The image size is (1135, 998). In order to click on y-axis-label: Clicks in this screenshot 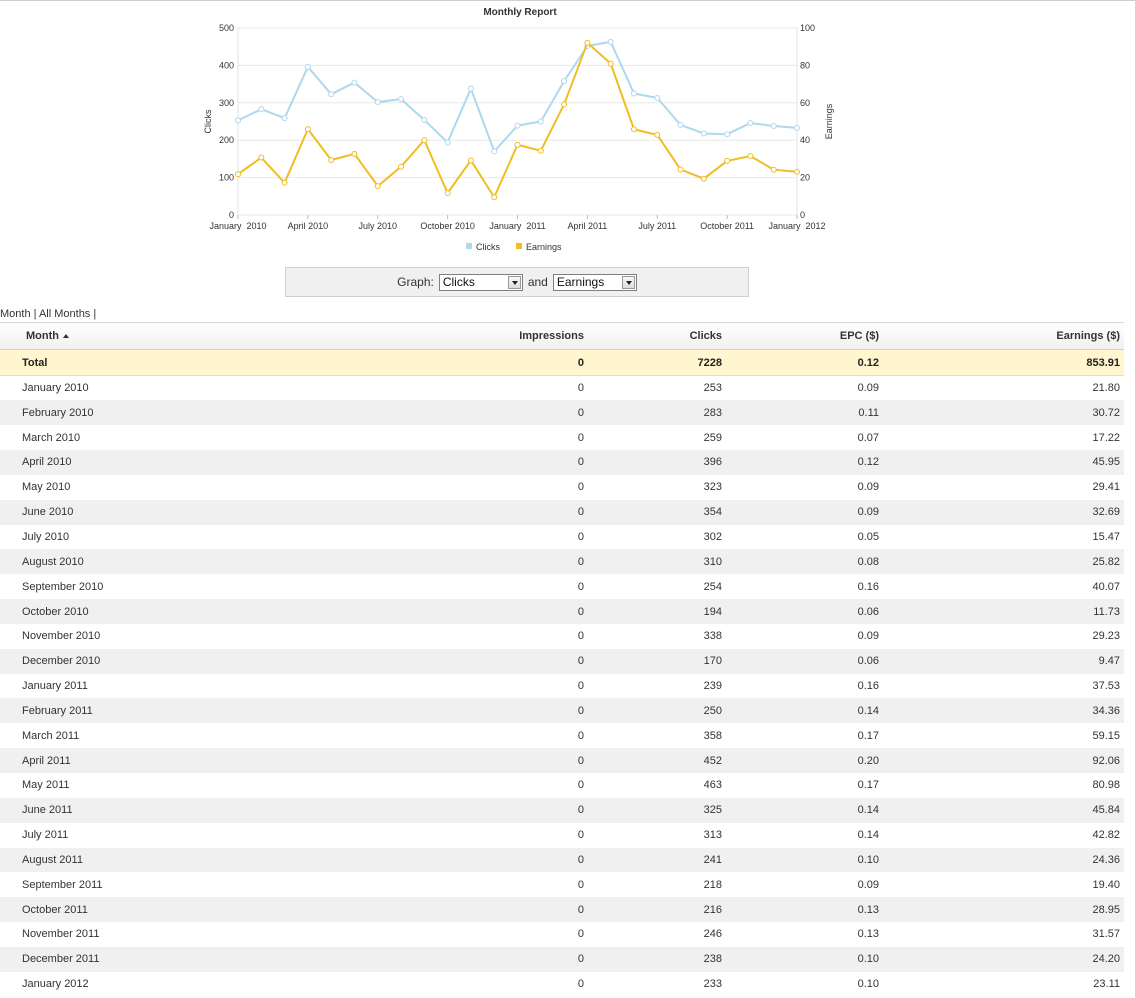, I will do `click(208, 121)`.